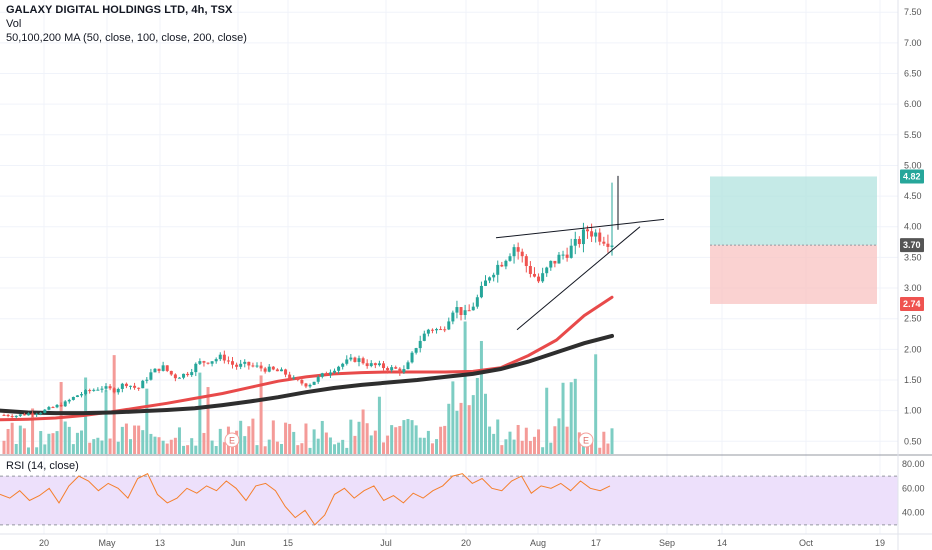 Image resolution: width=932 pixels, height=550 pixels. Describe the element at coordinates (913, 135) in the screenshot. I see `price-tick-label: 5.50` at that location.